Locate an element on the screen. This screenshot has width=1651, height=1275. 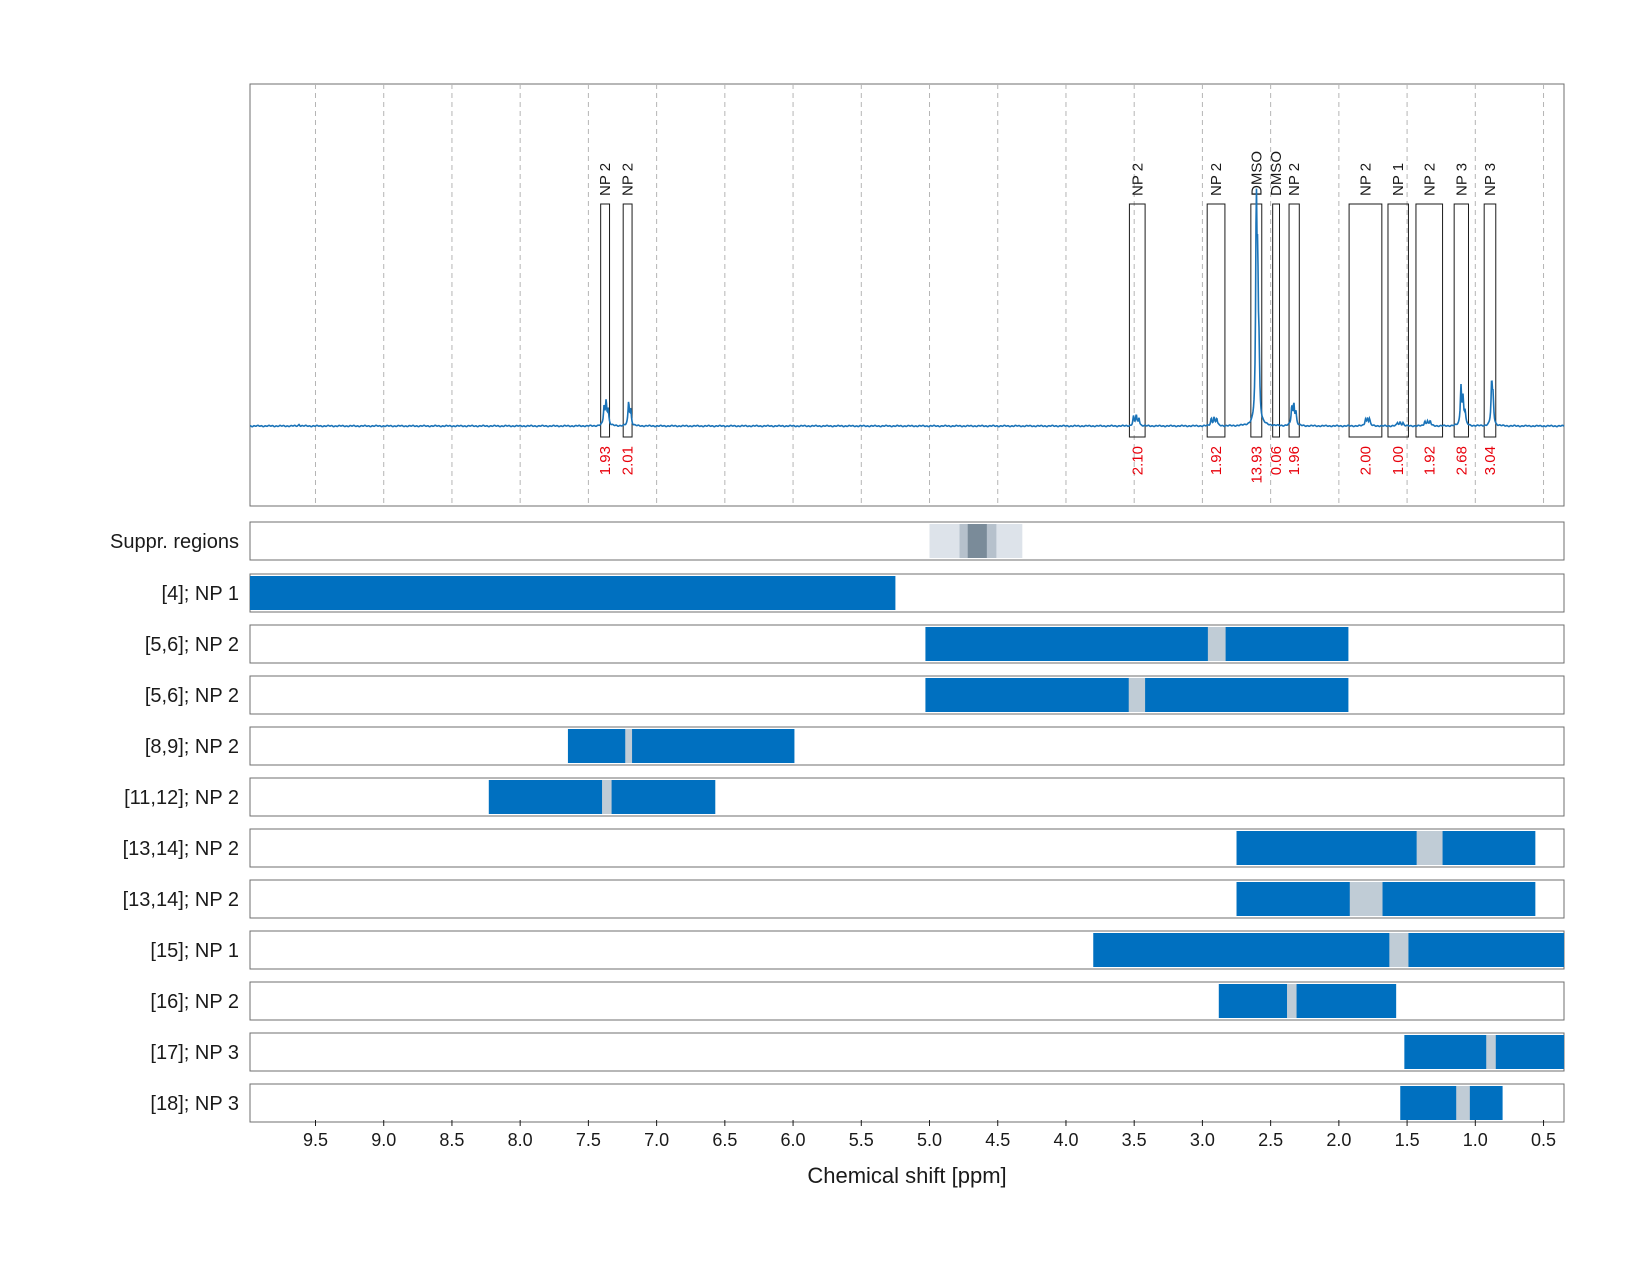
x-tick-label: 8.0 is located at coordinates (520, 1140).